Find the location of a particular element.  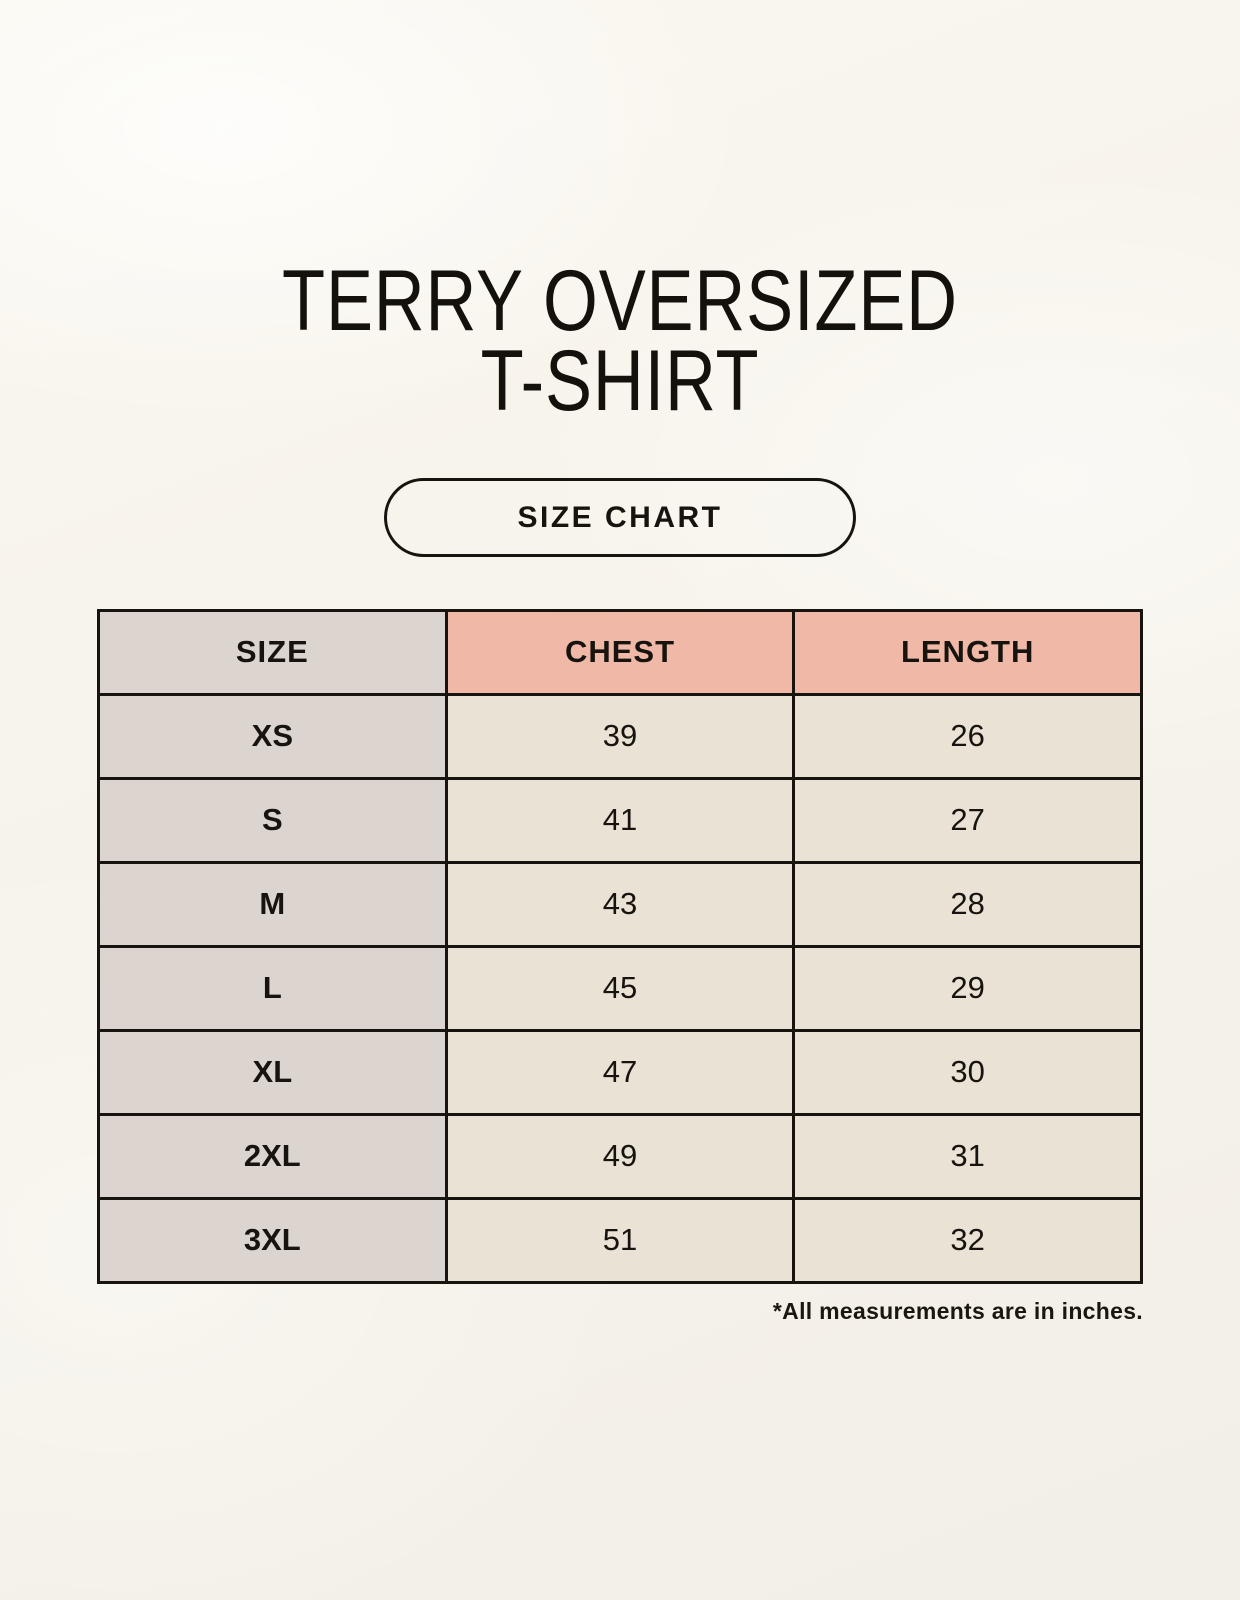

column-header-chest: CHEST is located at coordinates (620, 652).